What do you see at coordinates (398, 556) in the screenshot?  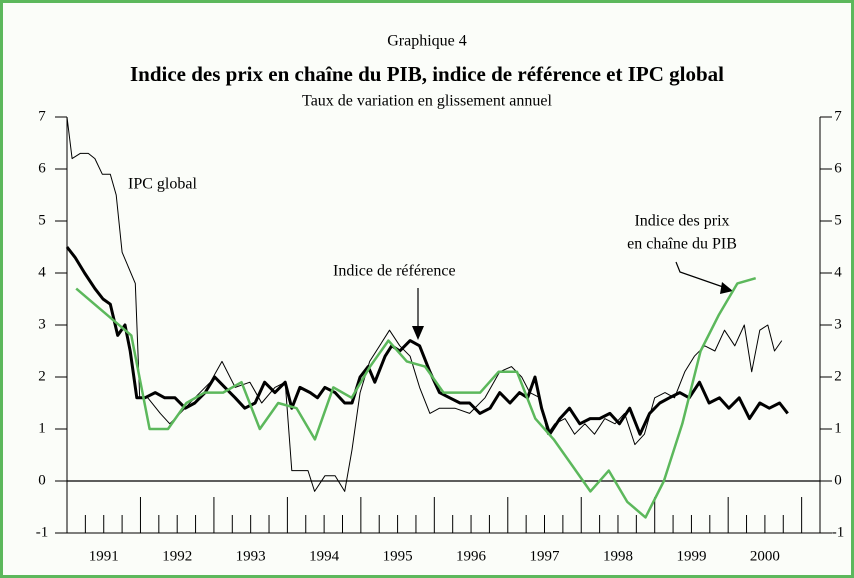 I see `x-tick-label: 1995` at bounding box center [398, 556].